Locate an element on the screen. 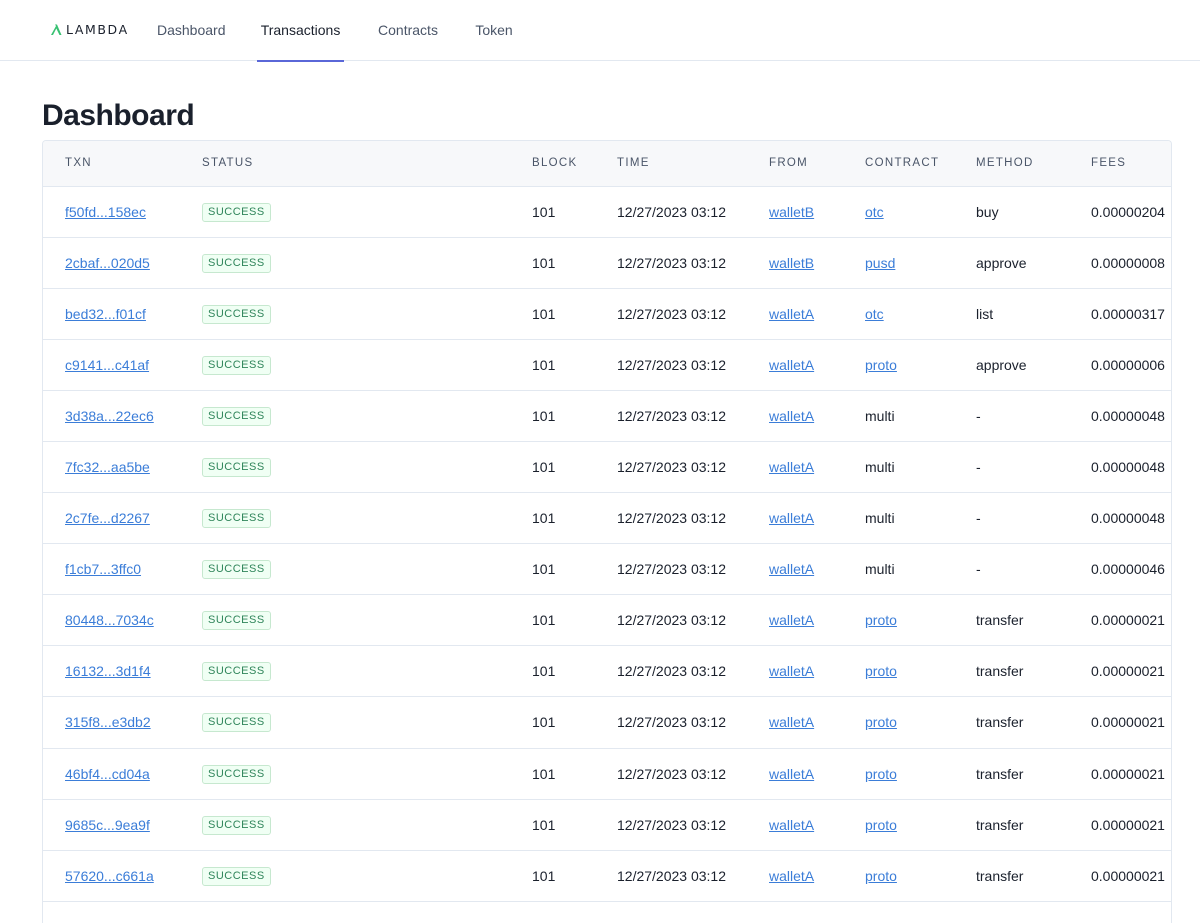 The width and height of the screenshot is (1200, 923). txn-hash-link: 80448...7034c is located at coordinates (109, 620).